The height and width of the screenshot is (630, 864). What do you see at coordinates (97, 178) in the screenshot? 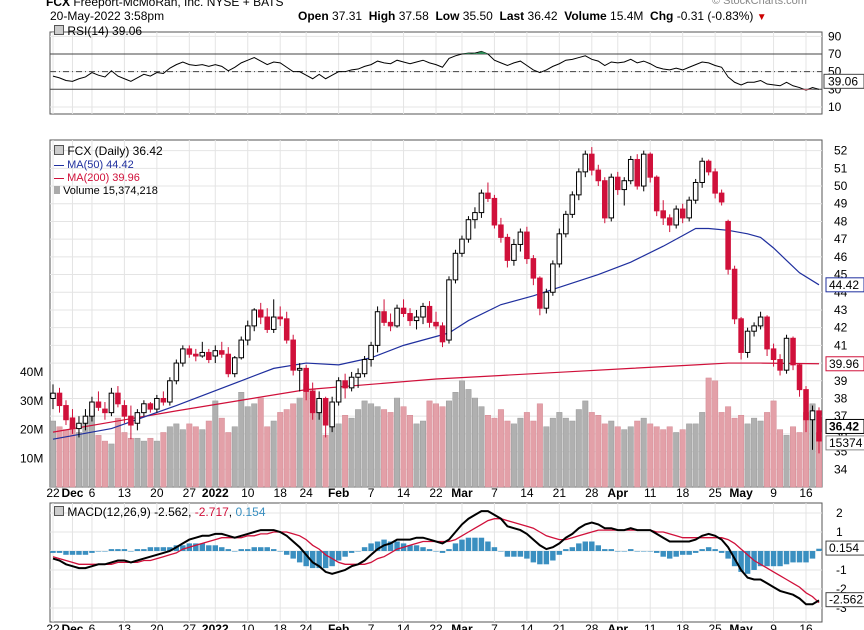
I see `ma200-legend: MA(200) 39.96` at bounding box center [97, 178].